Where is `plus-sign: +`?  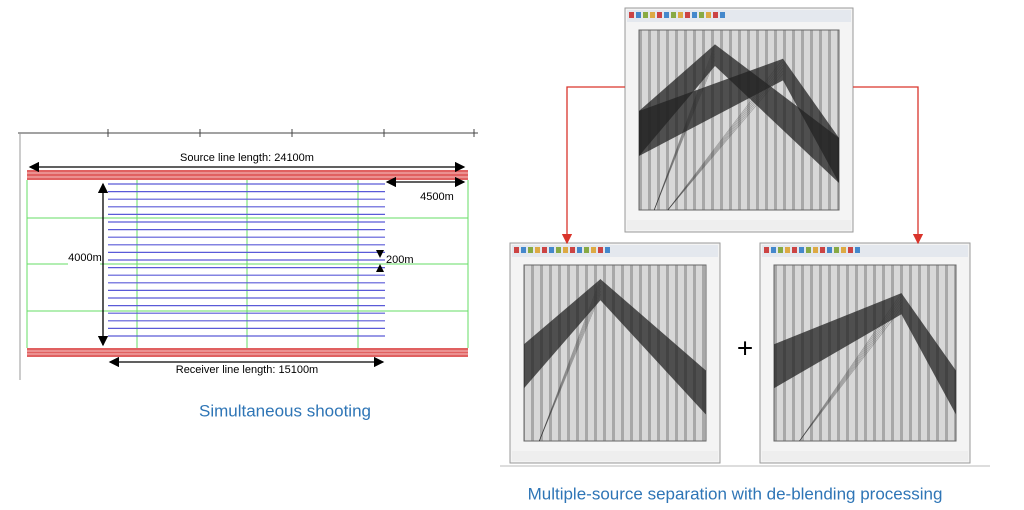 plus-sign: + is located at coordinates (745, 347).